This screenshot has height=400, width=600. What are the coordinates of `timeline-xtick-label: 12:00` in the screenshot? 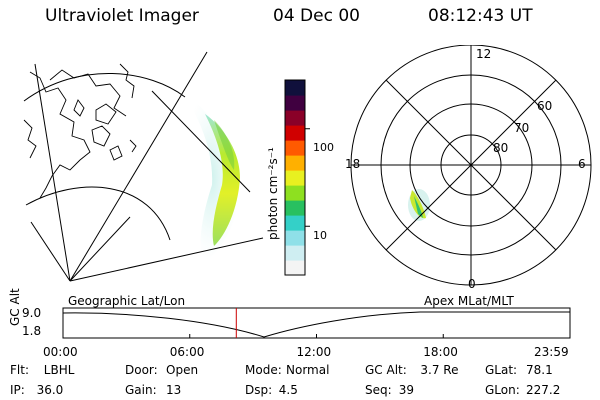 It's located at (314, 352).